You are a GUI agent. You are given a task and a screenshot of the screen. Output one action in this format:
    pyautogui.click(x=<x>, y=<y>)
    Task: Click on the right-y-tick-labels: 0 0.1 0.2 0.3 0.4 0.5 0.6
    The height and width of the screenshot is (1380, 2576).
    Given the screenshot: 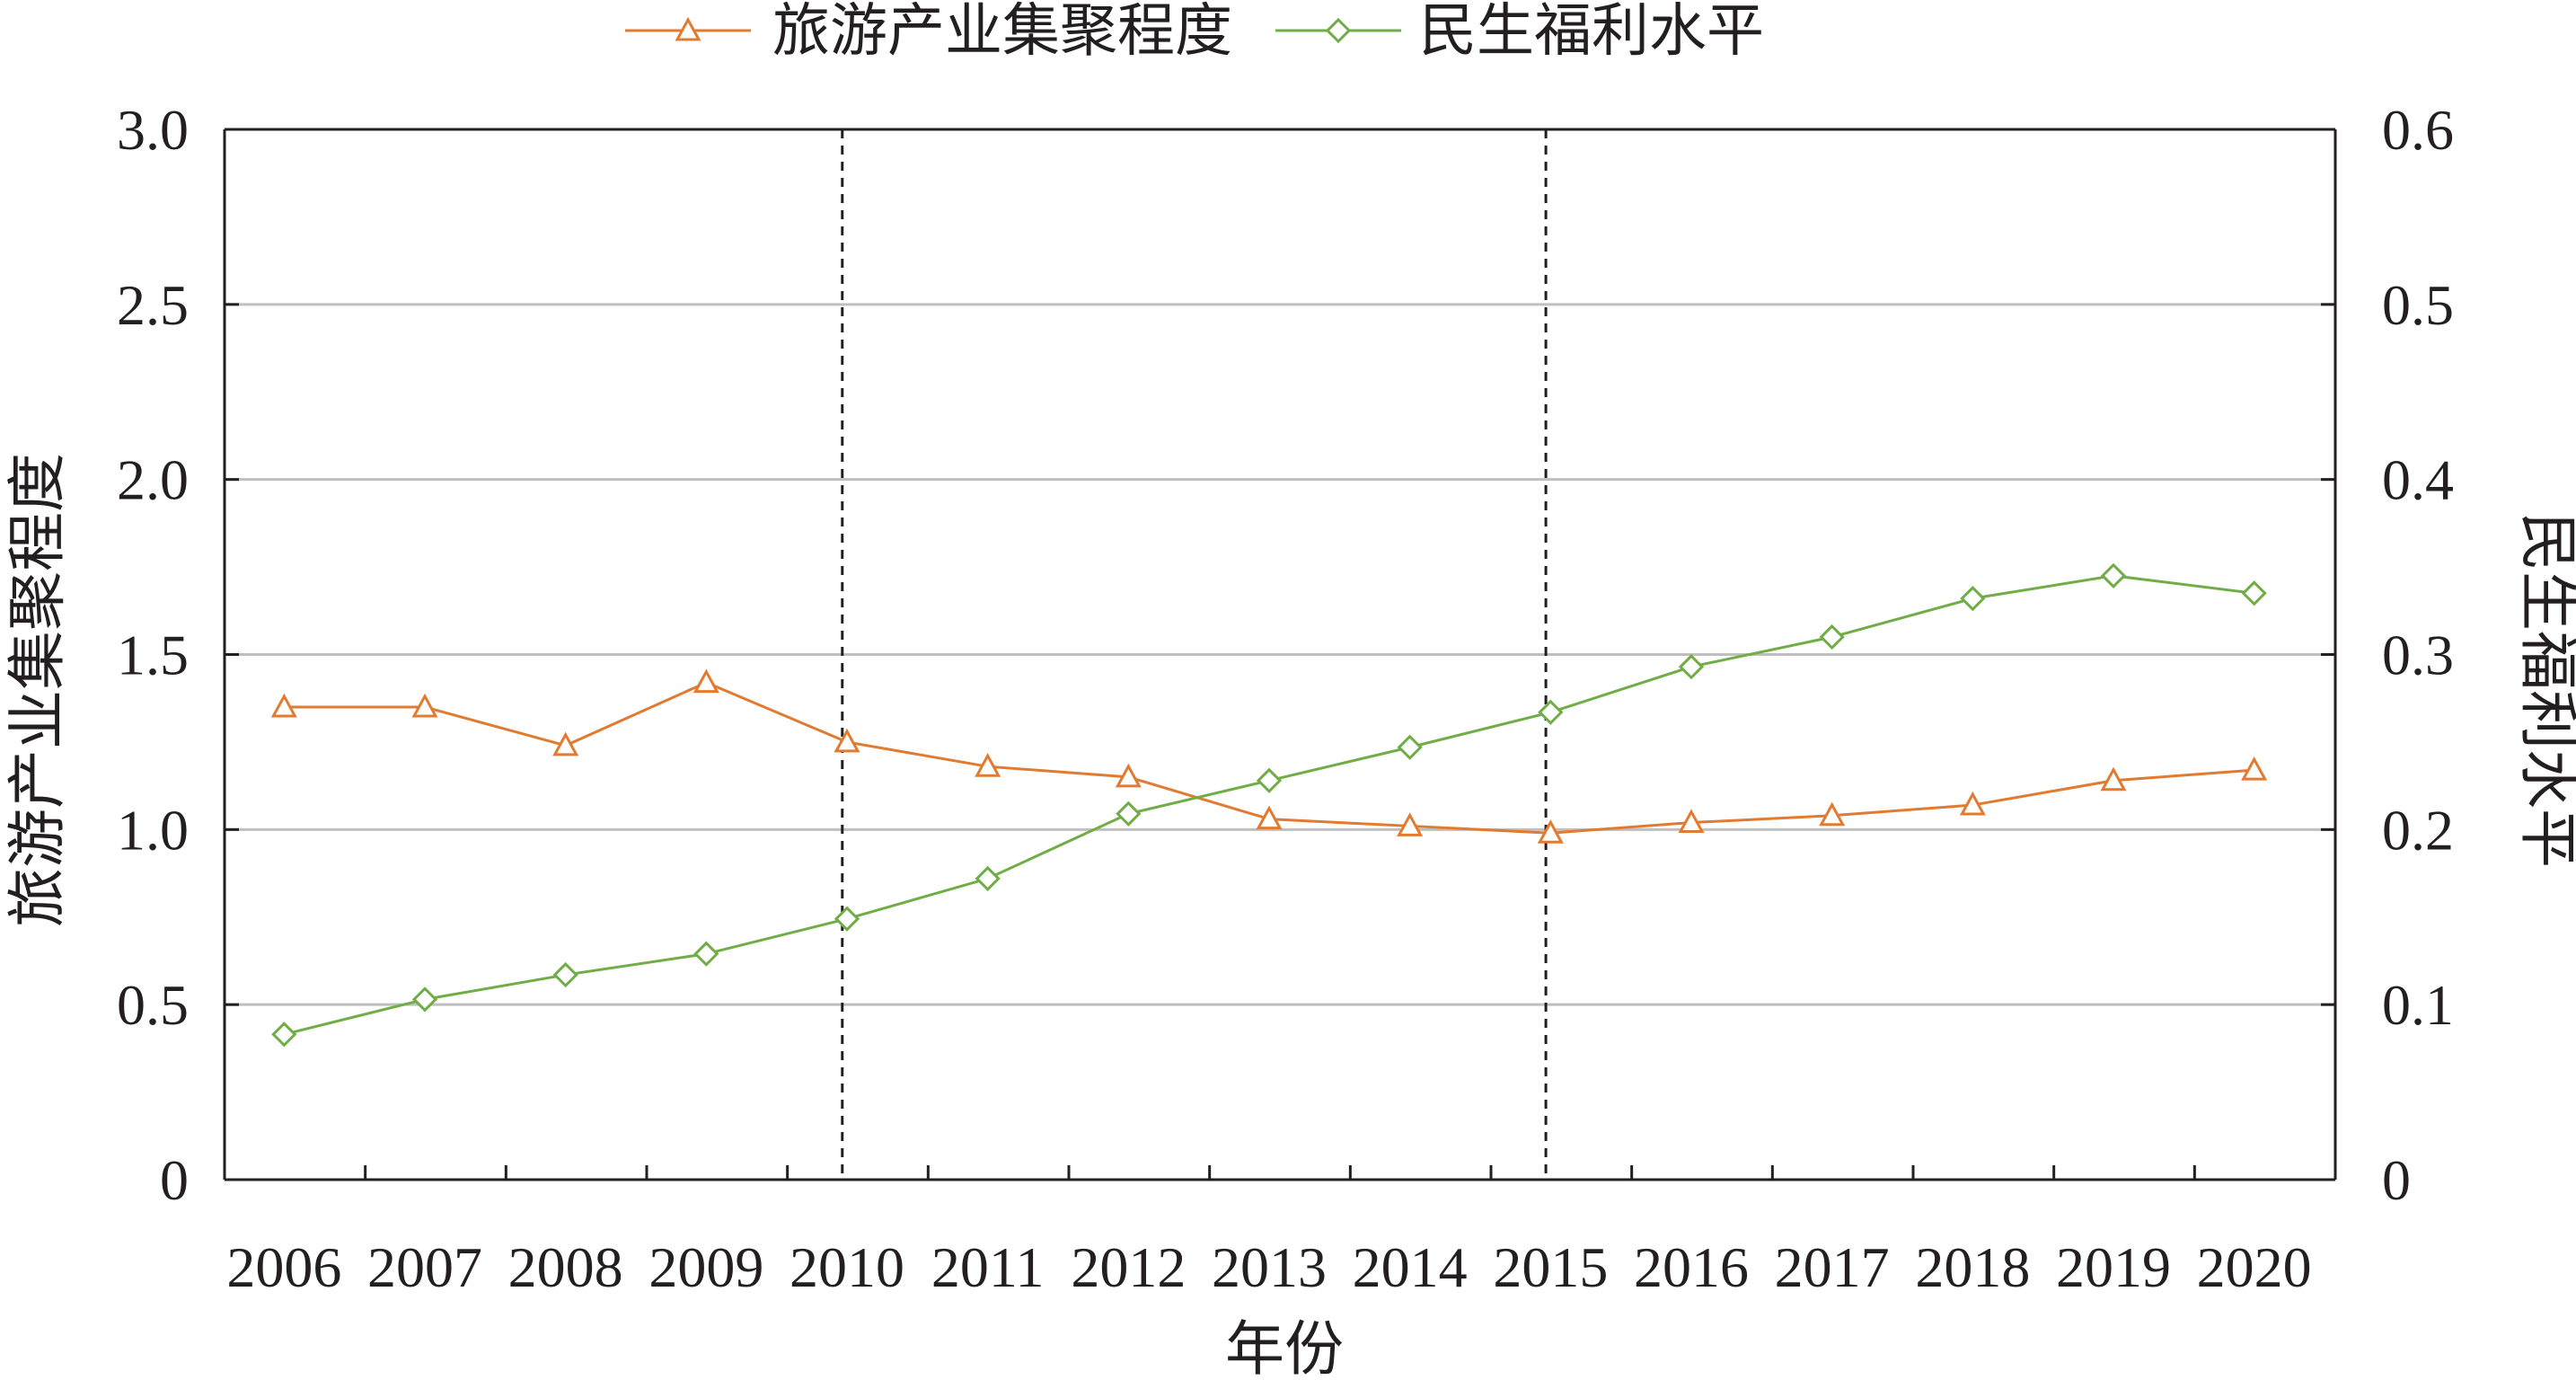 What is the action you would take?
    pyautogui.click(x=2418, y=655)
    